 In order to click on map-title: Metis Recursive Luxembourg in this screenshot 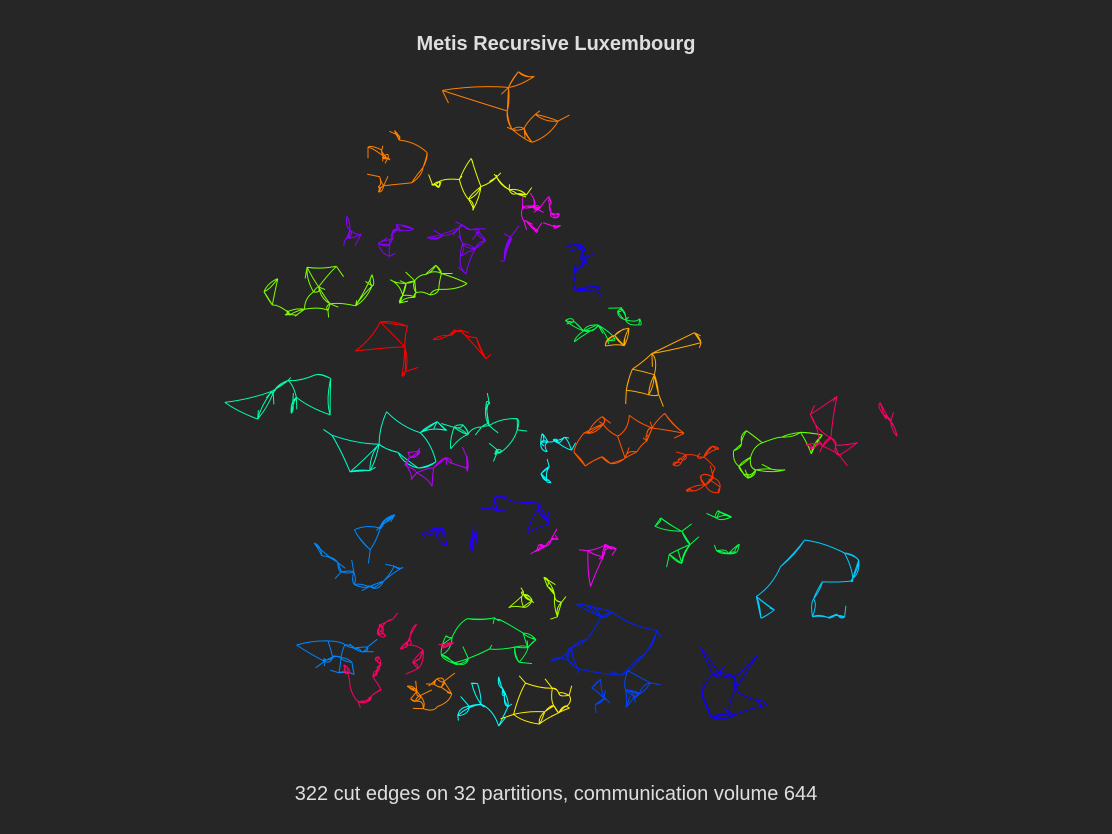, I will do `click(556, 44)`.